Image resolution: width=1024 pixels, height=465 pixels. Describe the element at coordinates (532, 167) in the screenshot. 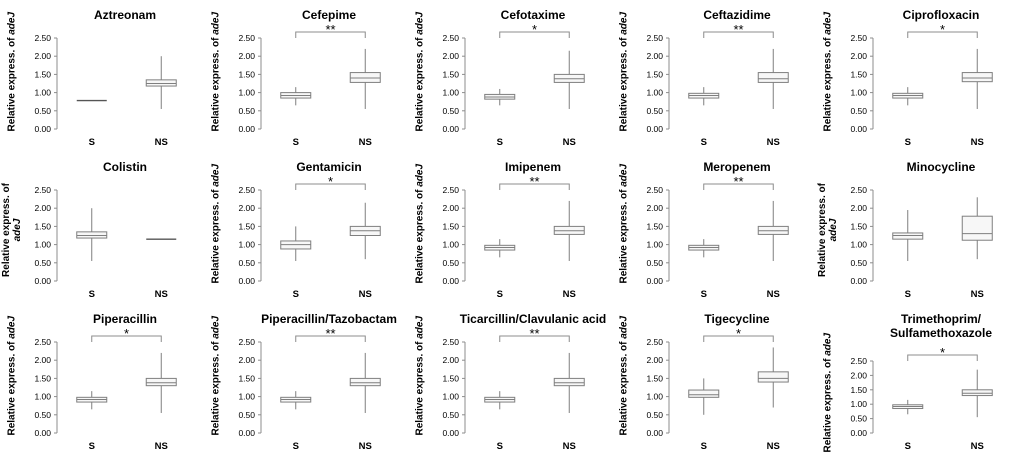

I see `chart-title: Imipenem` at that location.